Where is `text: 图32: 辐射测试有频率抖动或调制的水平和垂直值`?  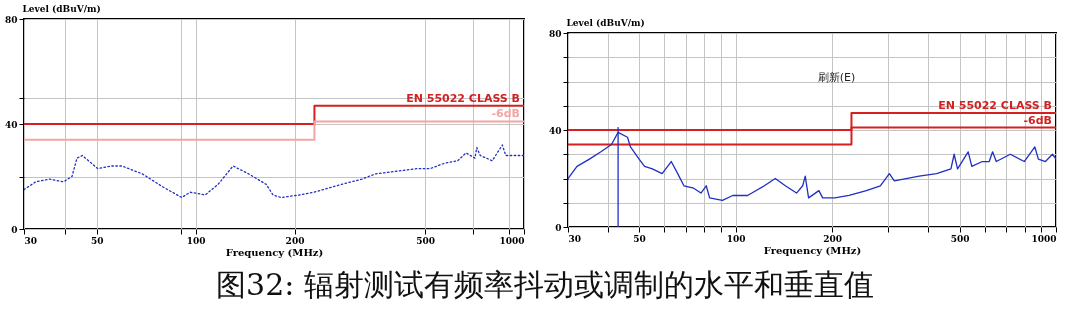 text: 图32: 辐射测试有频率抖动或调制的水平和垂直值 is located at coordinates (545, 284).